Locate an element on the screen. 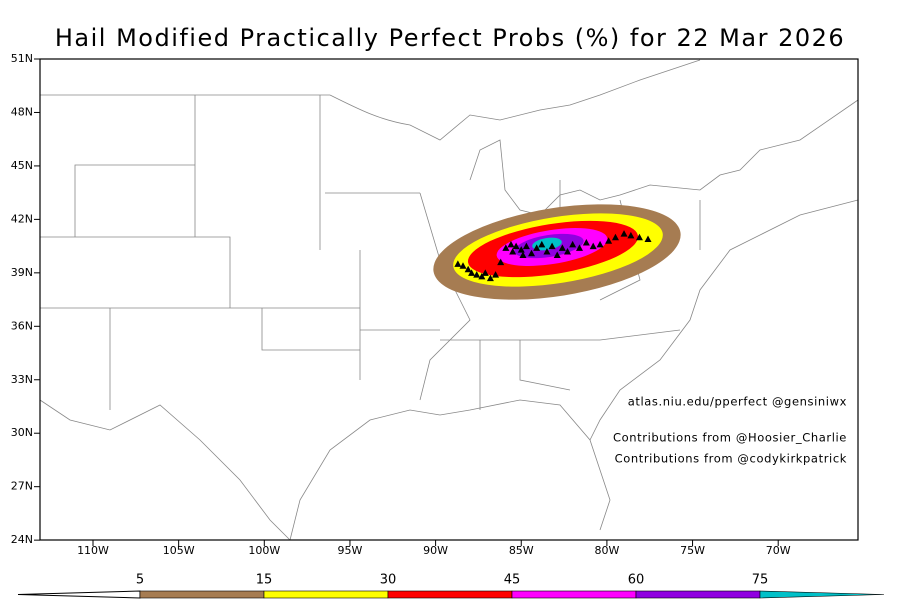 The width and height of the screenshot is (900, 604). lat-label: 27N is located at coordinates (22, 486).